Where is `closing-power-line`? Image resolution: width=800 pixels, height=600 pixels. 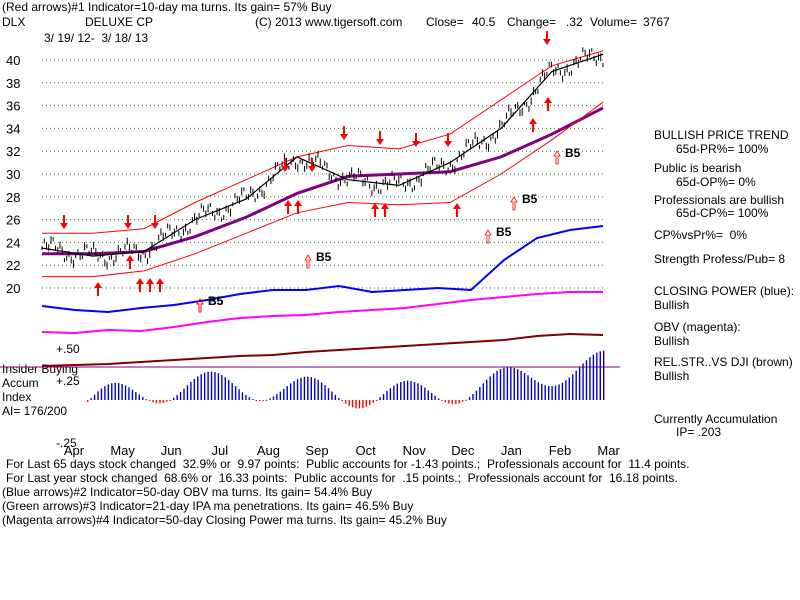
closing-power-line is located at coordinates (322, 269).